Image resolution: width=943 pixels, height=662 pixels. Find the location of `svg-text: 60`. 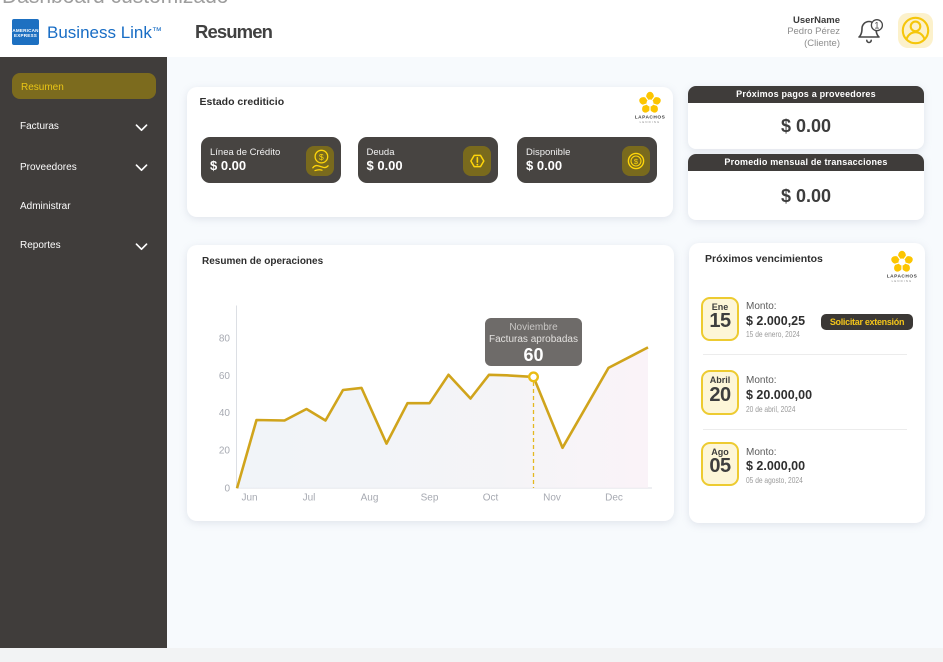

svg-text: 60 is located at coordinates (225, 376).